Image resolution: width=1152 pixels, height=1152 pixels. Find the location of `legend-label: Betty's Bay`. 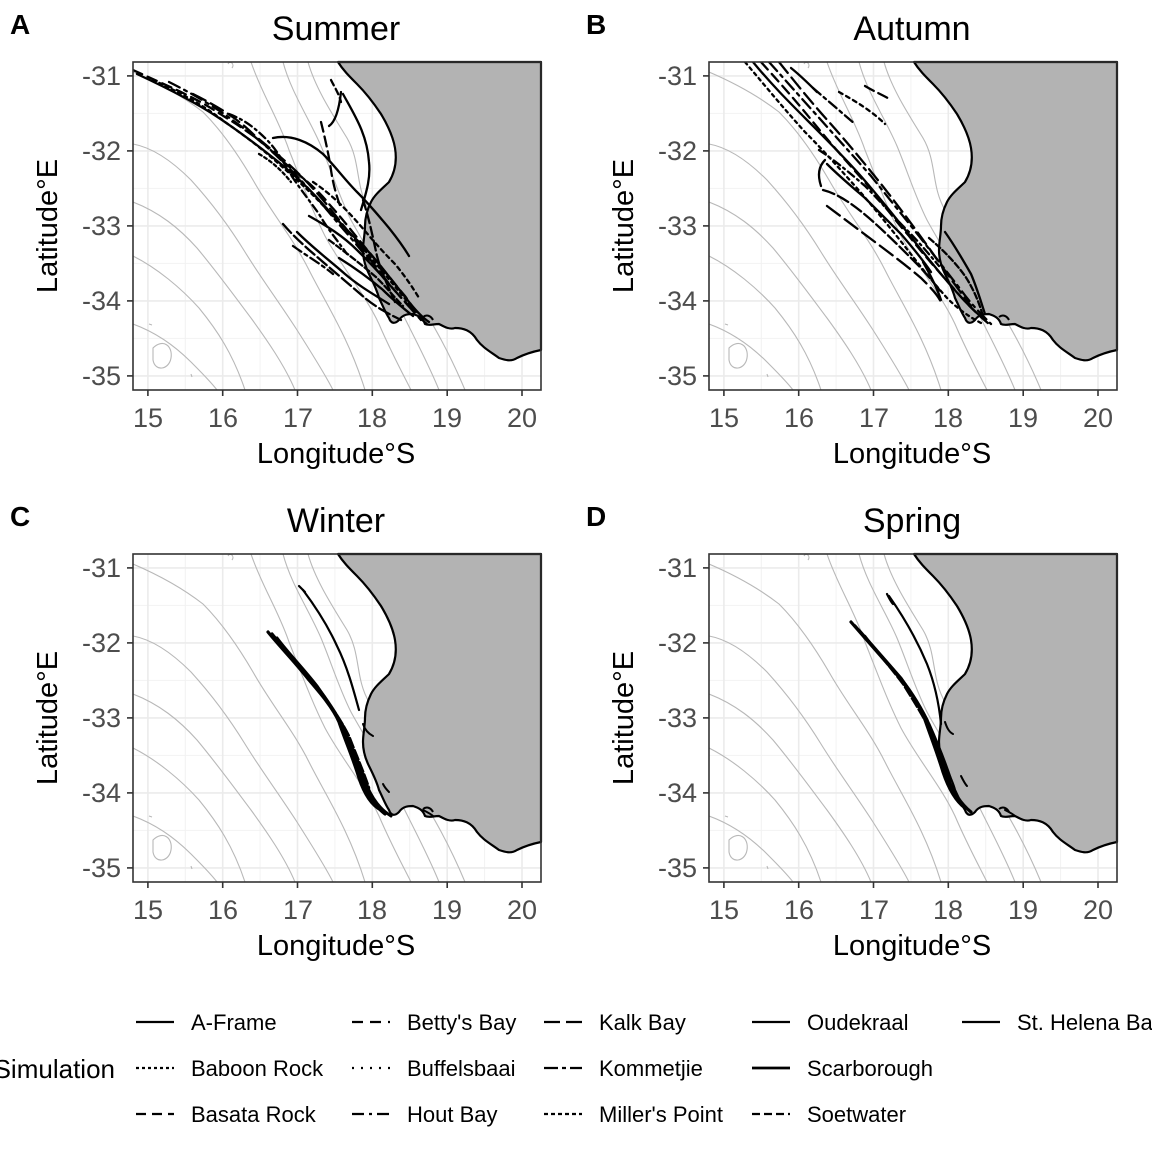

legend-label: Betty's Bay is located at coordinates (461, 1022).